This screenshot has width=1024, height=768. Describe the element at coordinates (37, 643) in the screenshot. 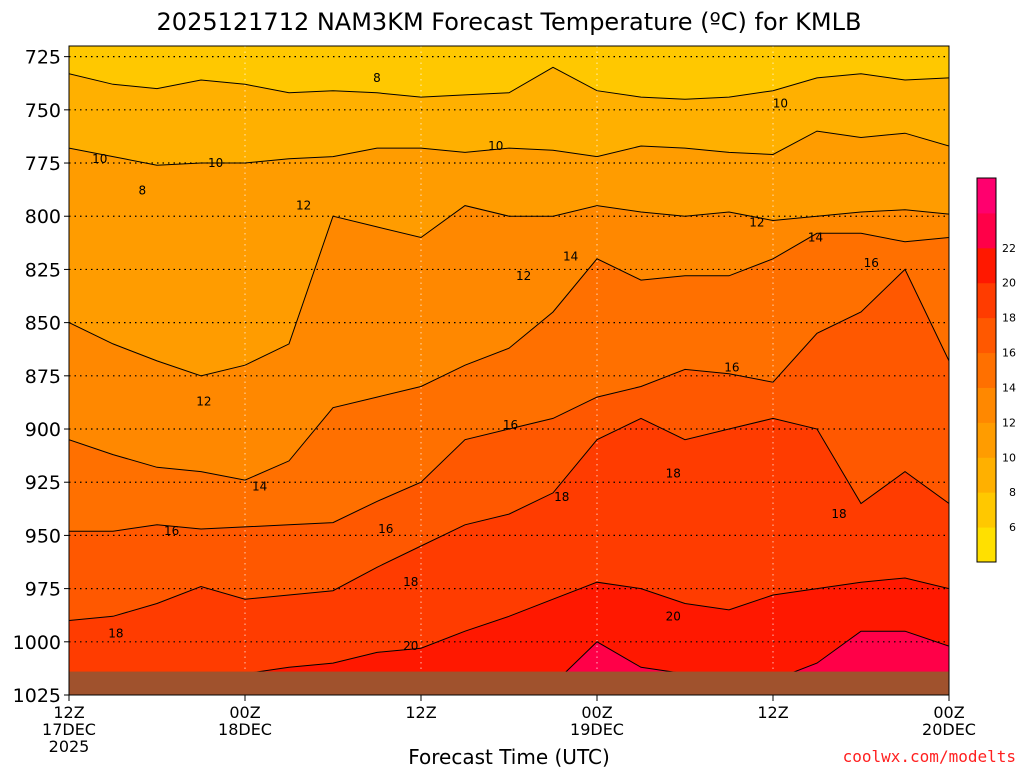

I see `y-tick-label-1000: 1000` at that location.